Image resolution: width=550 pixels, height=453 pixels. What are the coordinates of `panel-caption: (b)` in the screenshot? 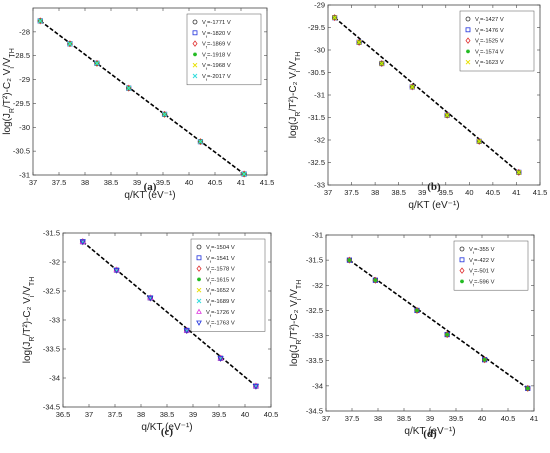 It's located at (434, 187).